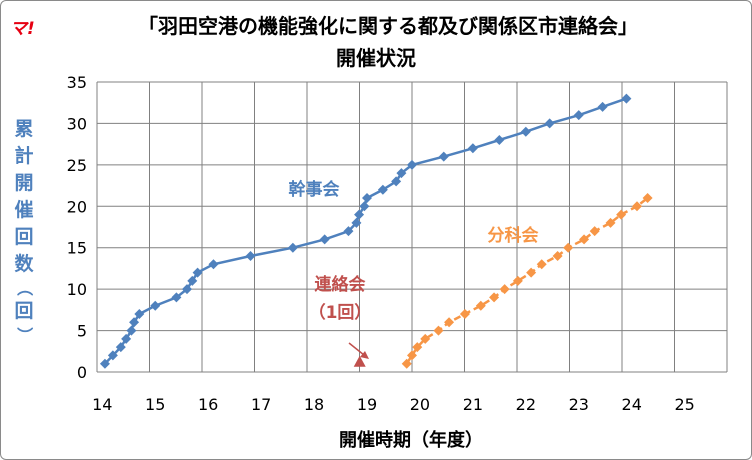 This screenshot has height=460, width=752. I want to click on y-axis-label-char: 累, so click(24, 129).